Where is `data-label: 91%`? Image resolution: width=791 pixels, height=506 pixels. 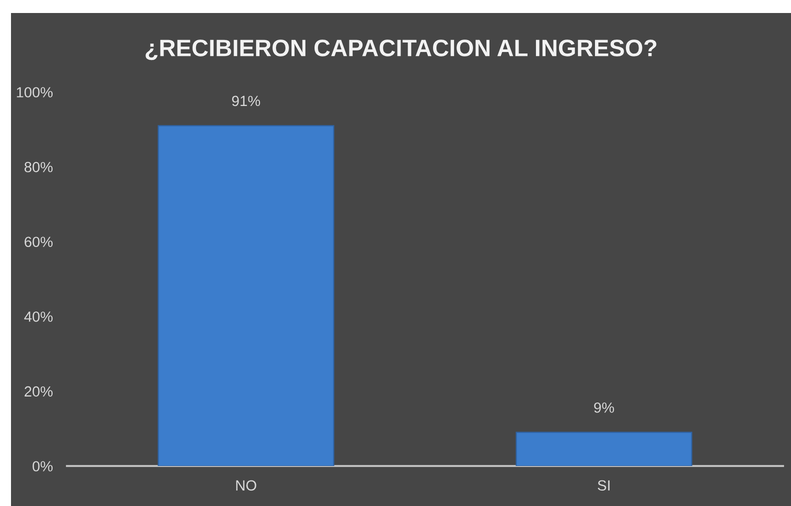 data-label: 91% is located at coordinates (246, 101).